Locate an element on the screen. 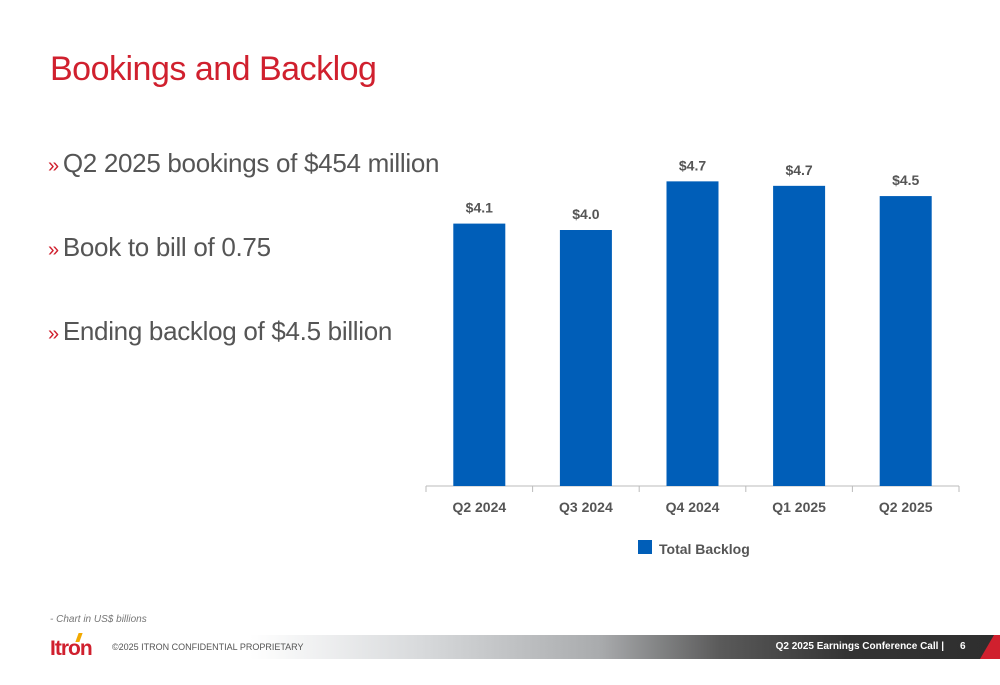 The image size is (1000, 685). bullet-backlog: » Ending backlog of $4.5 billion is located at coordinates (220, 331).